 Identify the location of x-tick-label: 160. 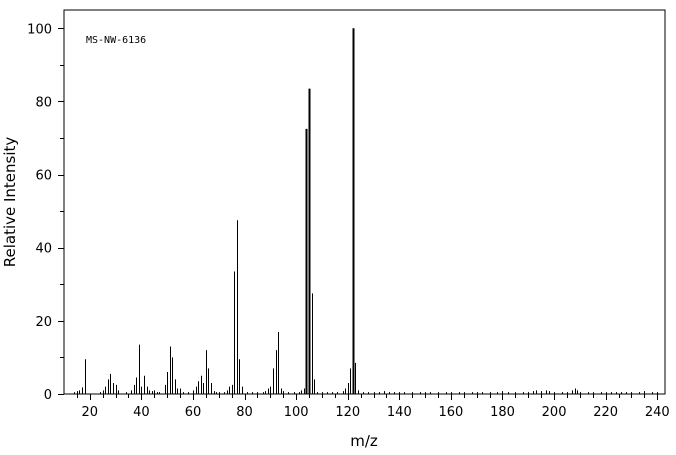
(450, 412).